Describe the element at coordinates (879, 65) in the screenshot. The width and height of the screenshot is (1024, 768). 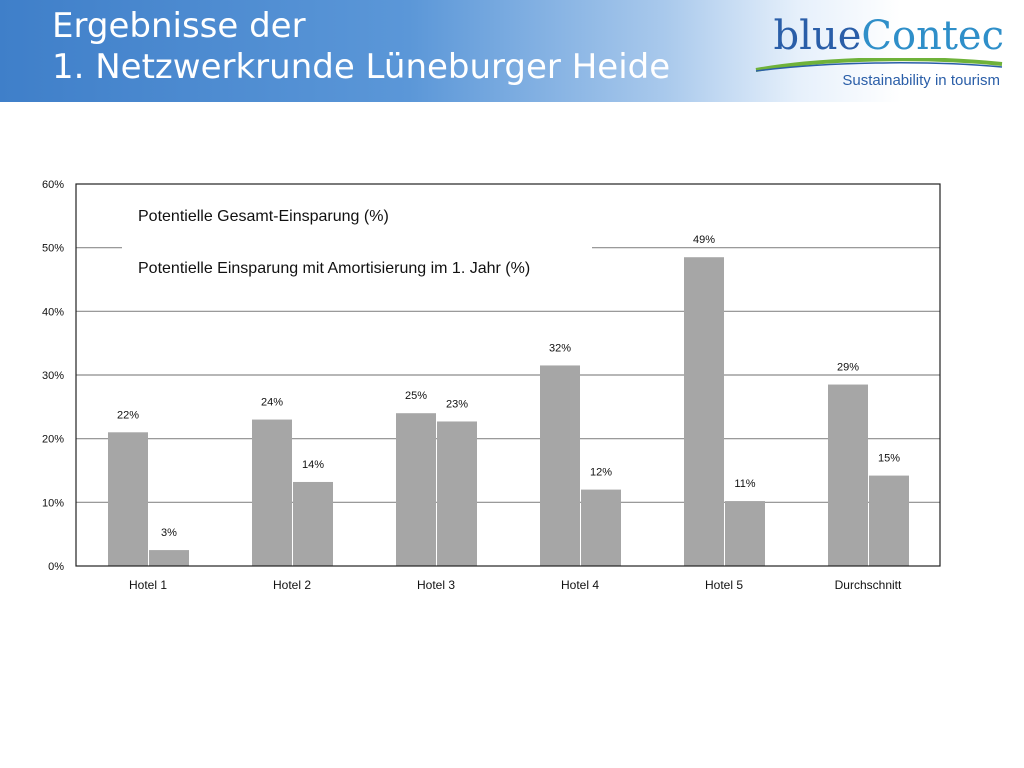
I see `logo-swoosh-icon` at that location.